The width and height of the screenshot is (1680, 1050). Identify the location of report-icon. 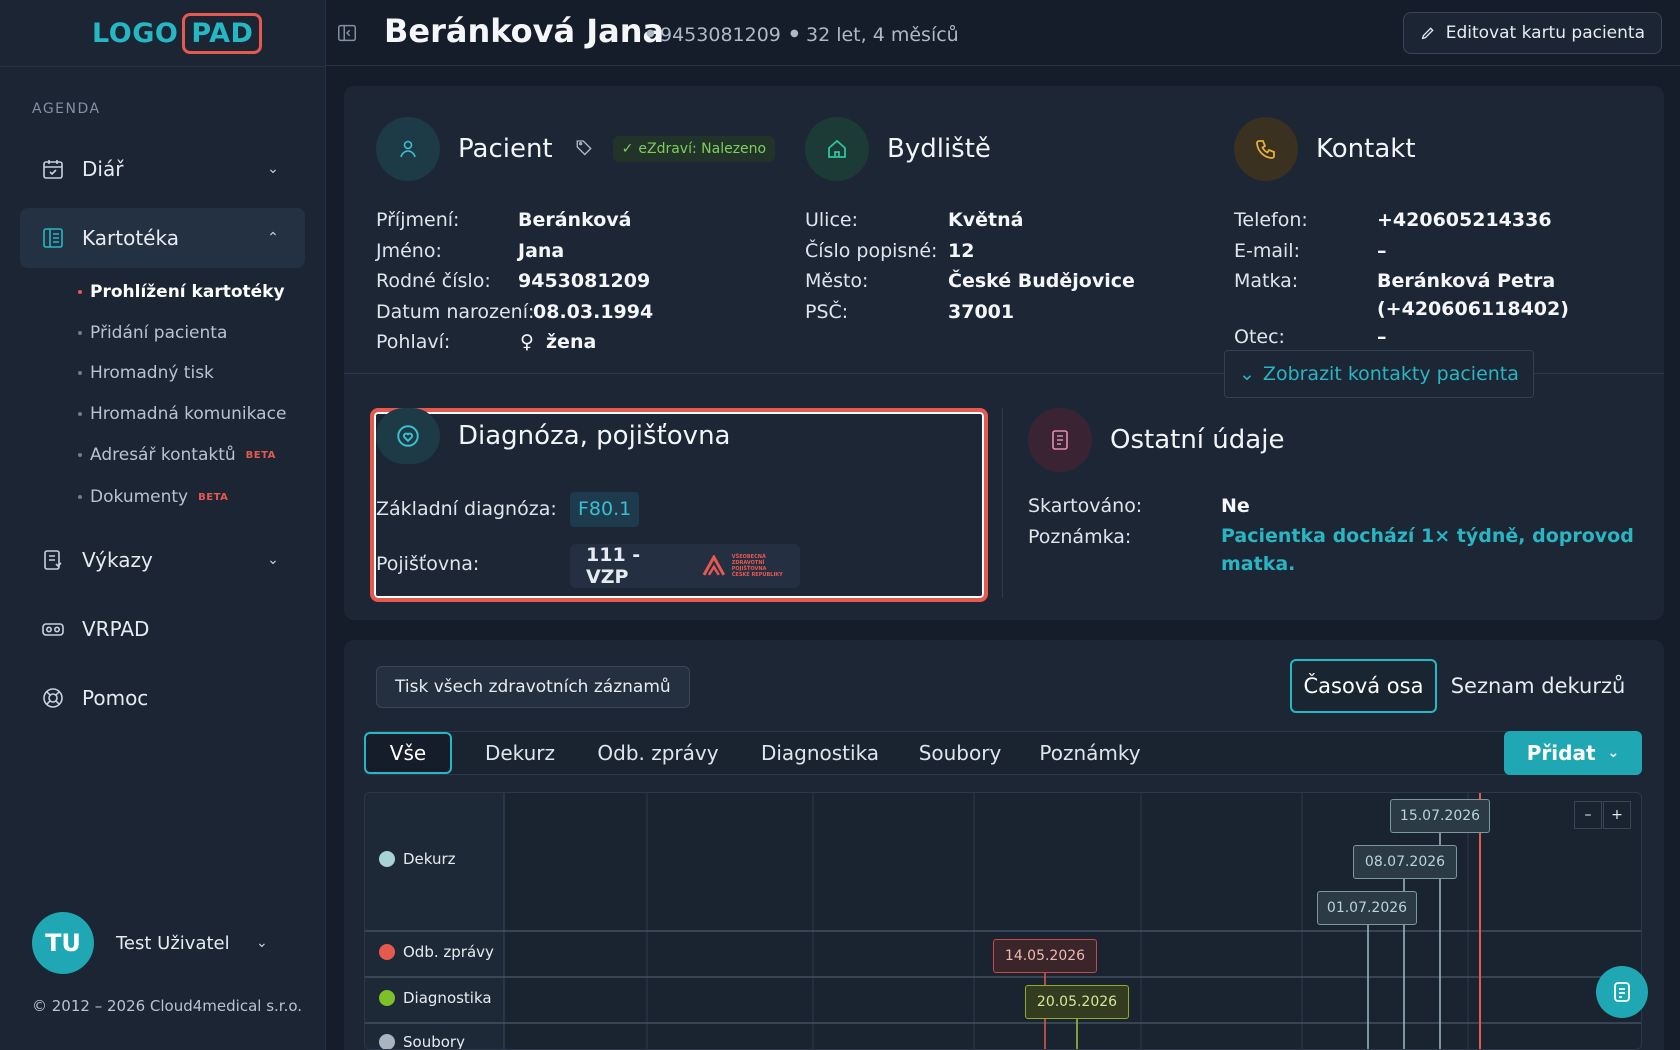
(53, 560).